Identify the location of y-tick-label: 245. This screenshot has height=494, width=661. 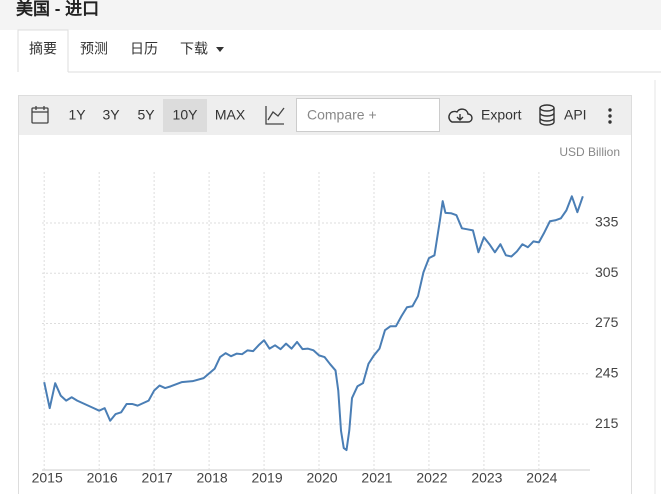
(607, 372).